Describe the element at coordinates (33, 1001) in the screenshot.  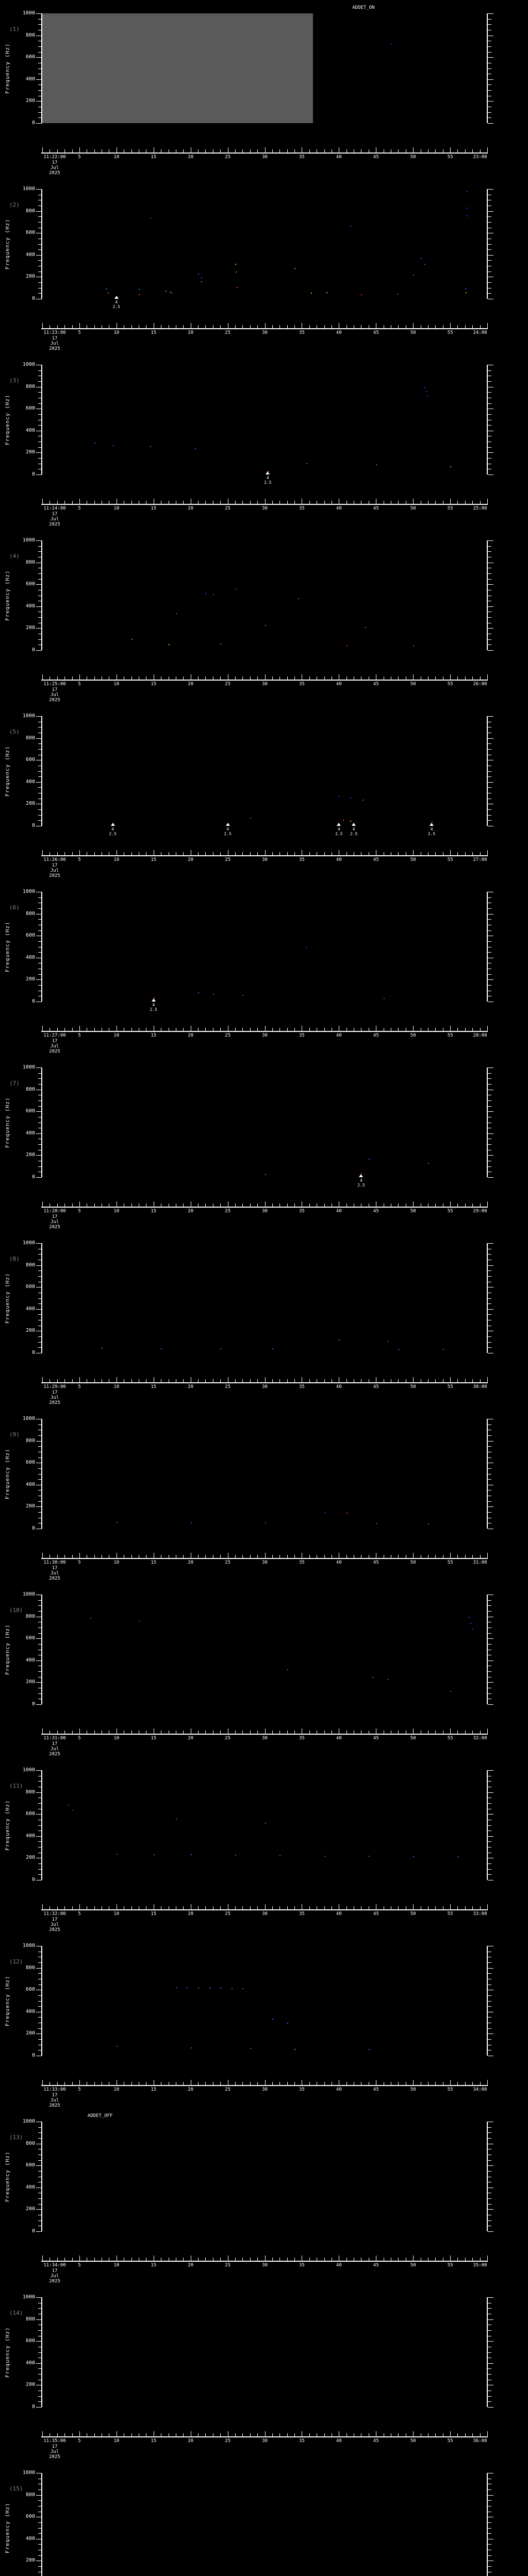
I see `y-tick-label: 0` at that location.